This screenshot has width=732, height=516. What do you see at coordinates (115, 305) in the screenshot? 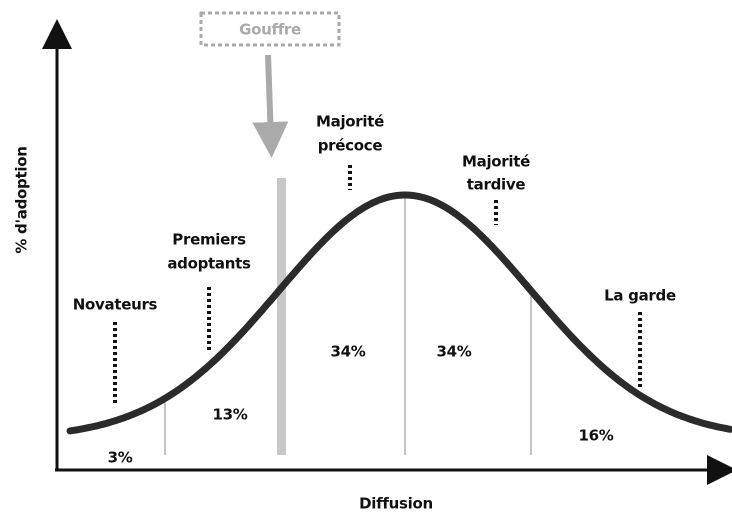
I see `segment-label: Novateurs` at bounding box center [115, 305].